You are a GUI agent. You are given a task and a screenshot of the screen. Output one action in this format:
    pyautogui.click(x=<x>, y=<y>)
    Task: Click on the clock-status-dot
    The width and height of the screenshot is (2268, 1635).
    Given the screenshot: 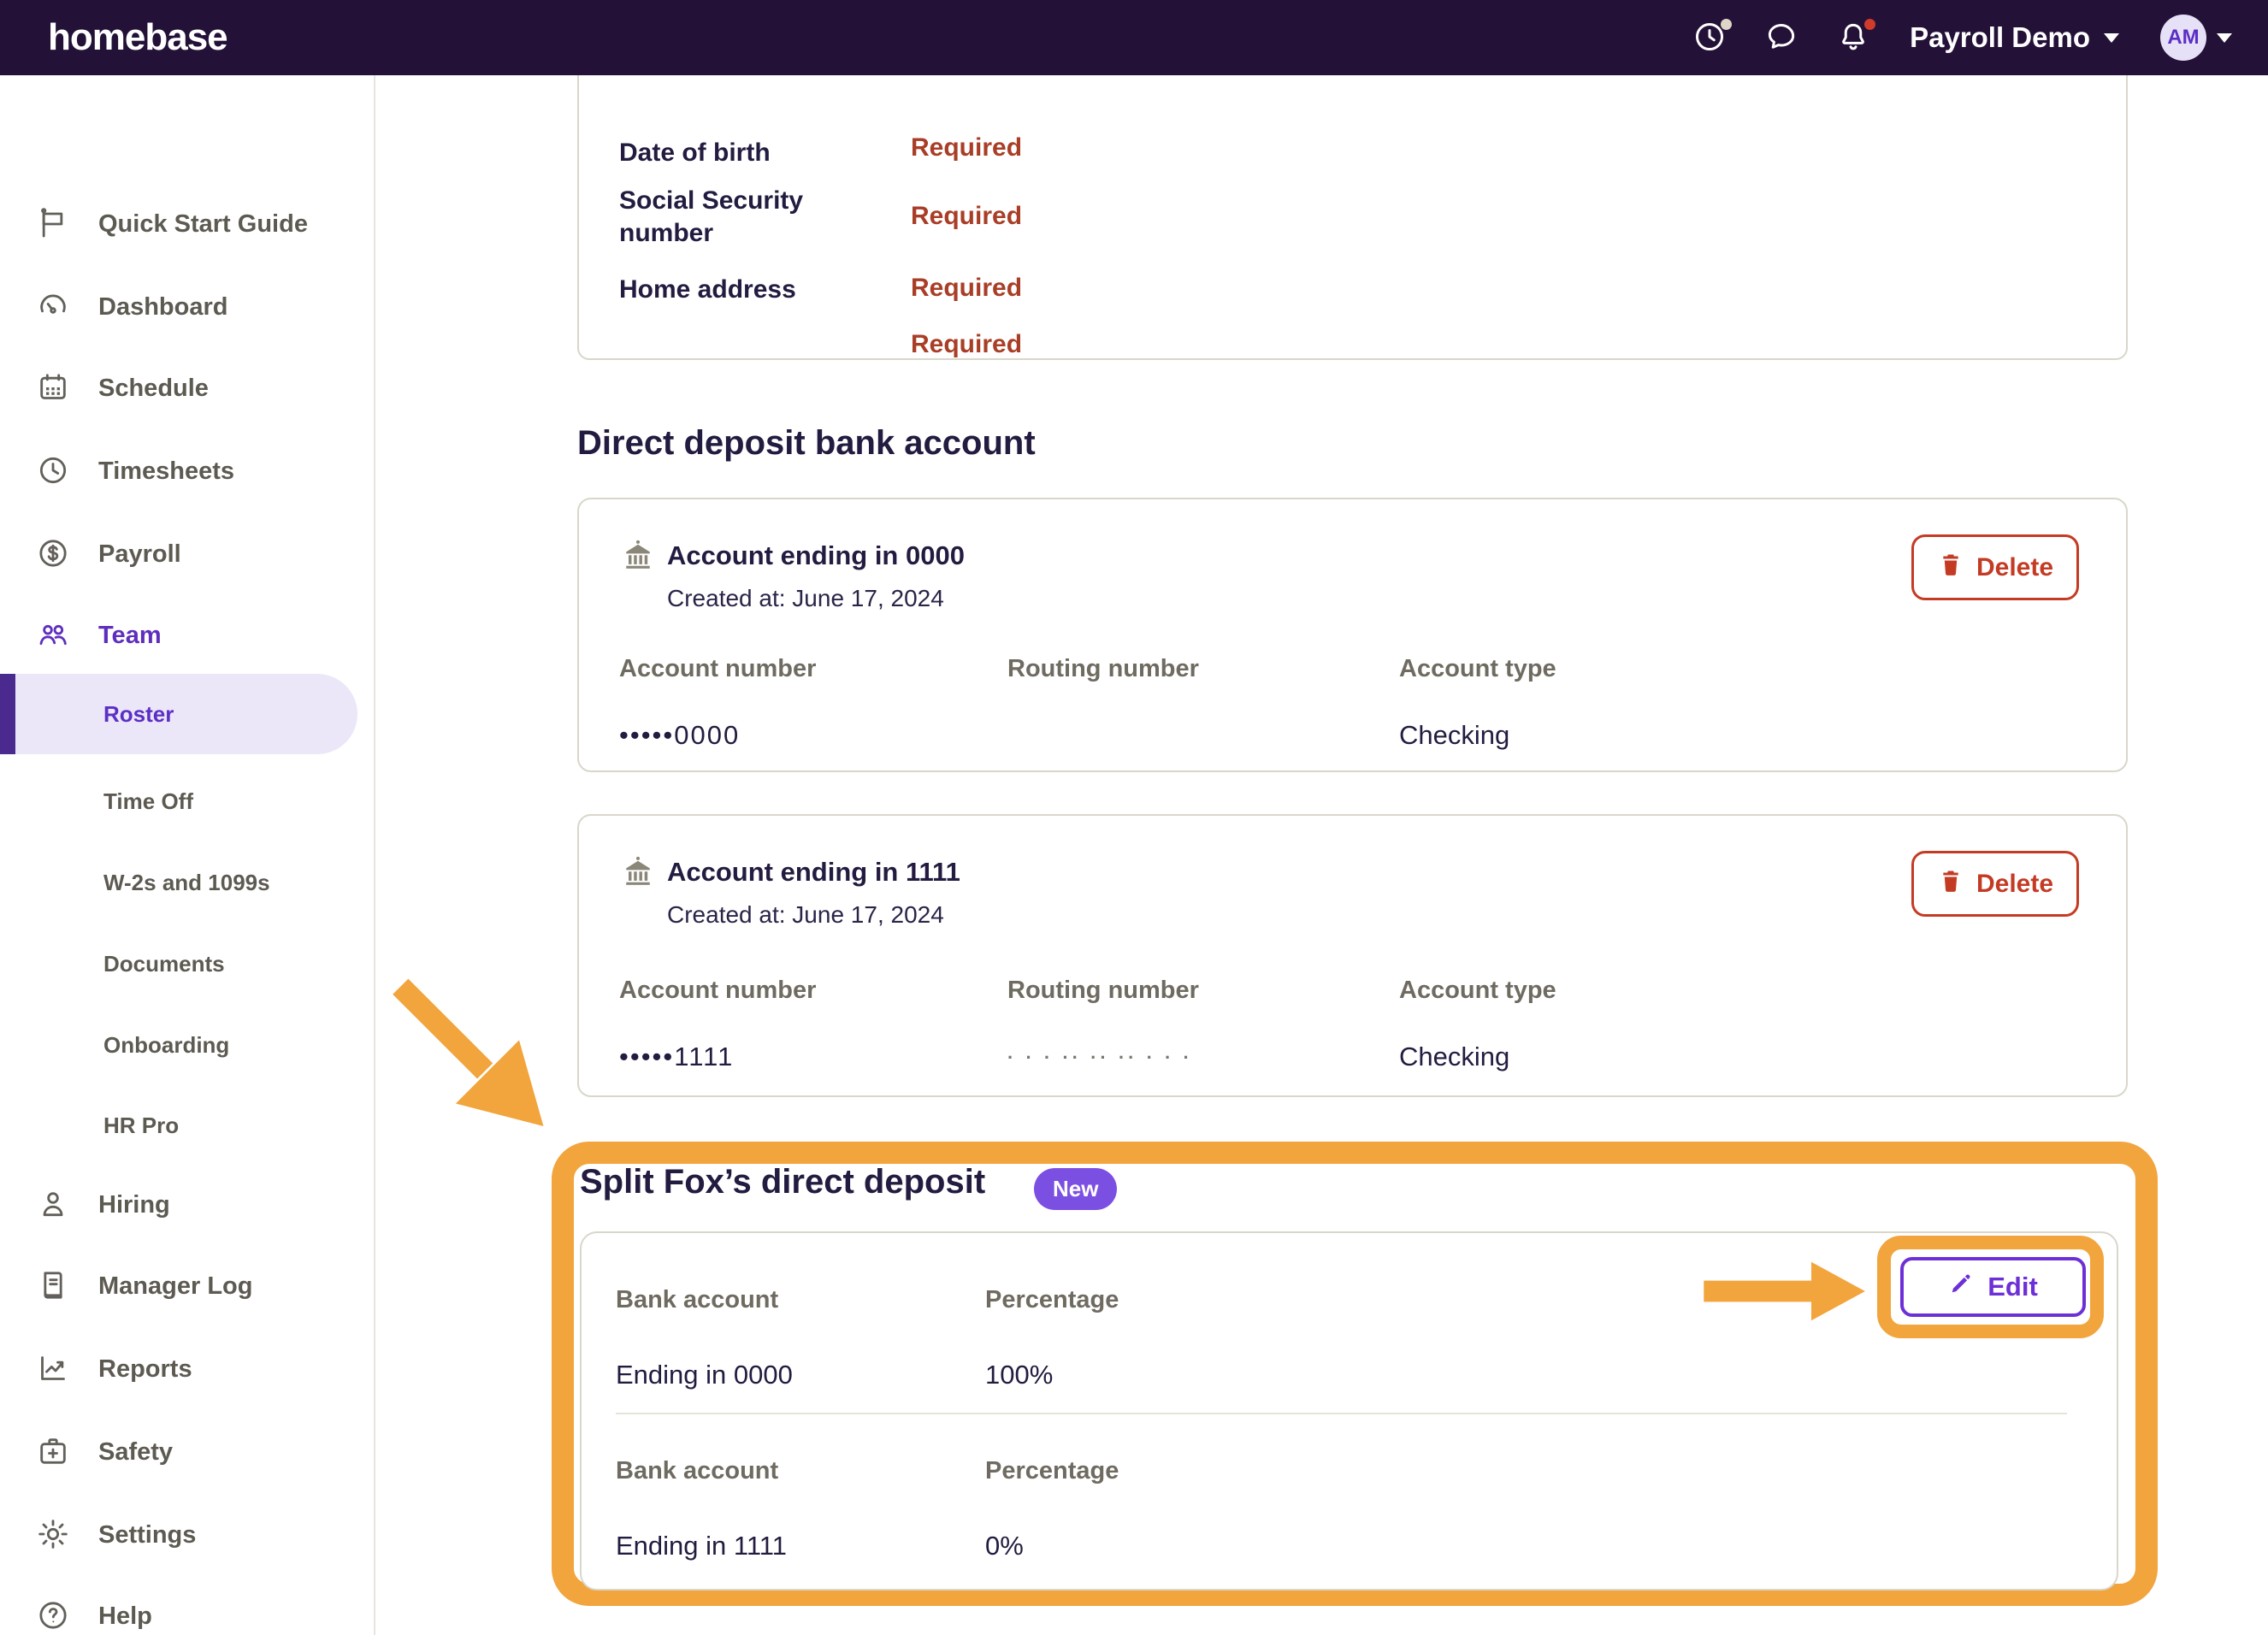 What is the action you would take?
    pyautogui.click(x=1727, y=24)
    